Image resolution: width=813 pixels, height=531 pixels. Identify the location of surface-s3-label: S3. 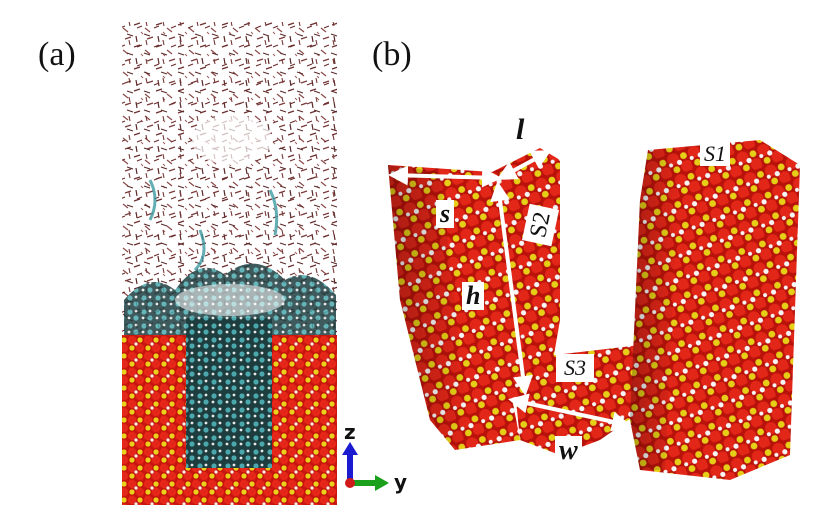
(575, 368).